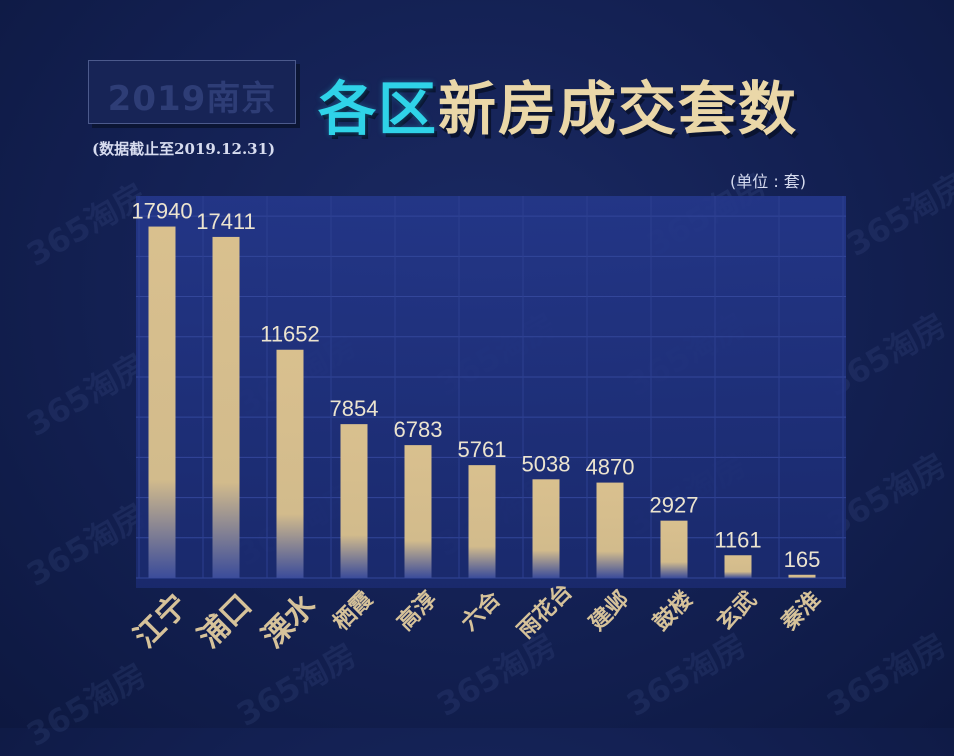 The height and width of the screenshot is (756, 954). I want to click on category-label-6: 雨花台, so click(545, 611).